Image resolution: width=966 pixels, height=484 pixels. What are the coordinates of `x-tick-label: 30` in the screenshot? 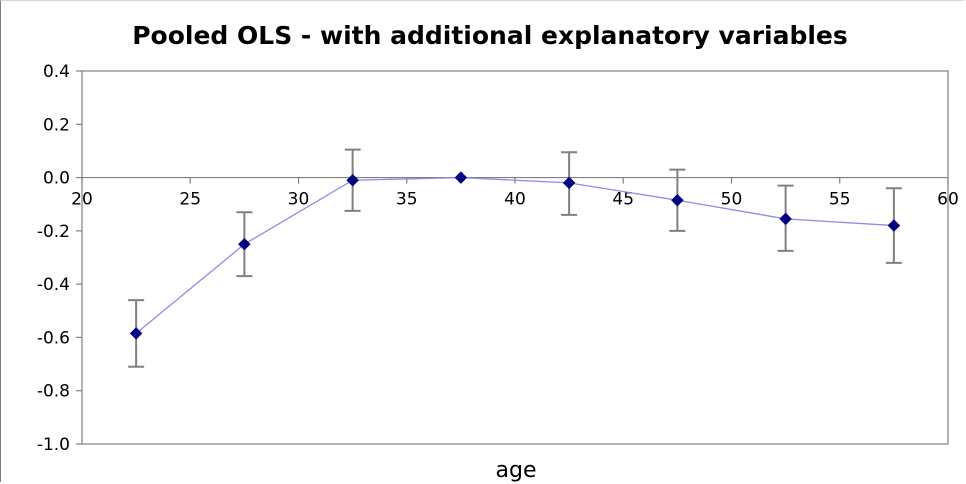 It's located at (299, 200).